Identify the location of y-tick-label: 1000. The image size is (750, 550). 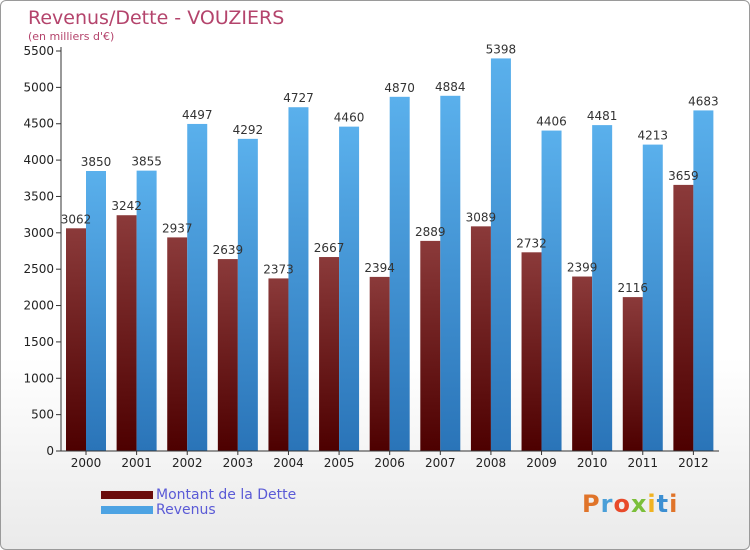
(38, 378).